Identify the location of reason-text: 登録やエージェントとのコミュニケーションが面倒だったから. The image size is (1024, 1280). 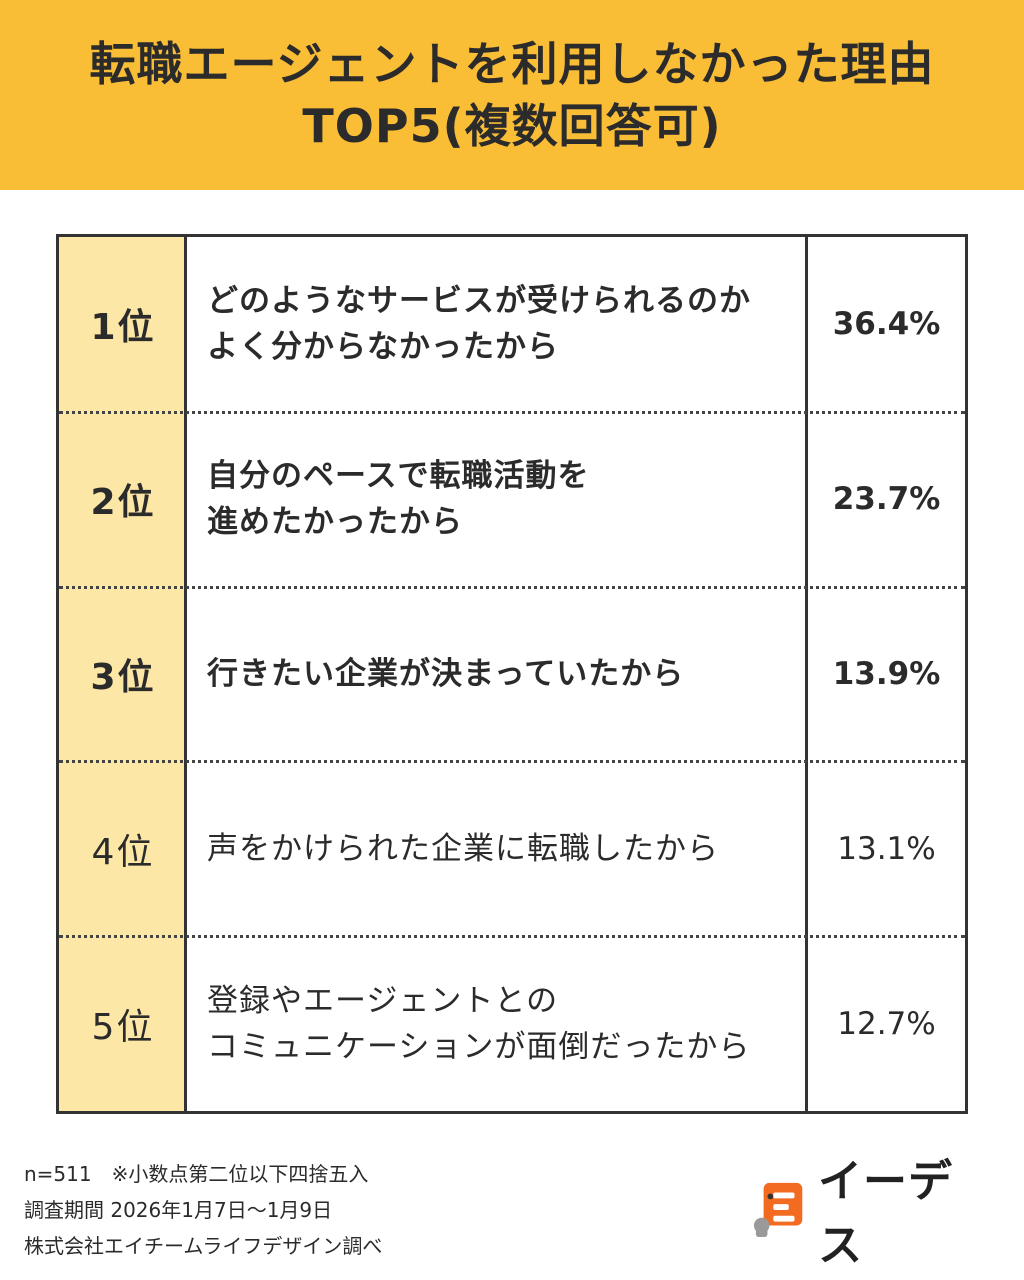
(502, 1023).